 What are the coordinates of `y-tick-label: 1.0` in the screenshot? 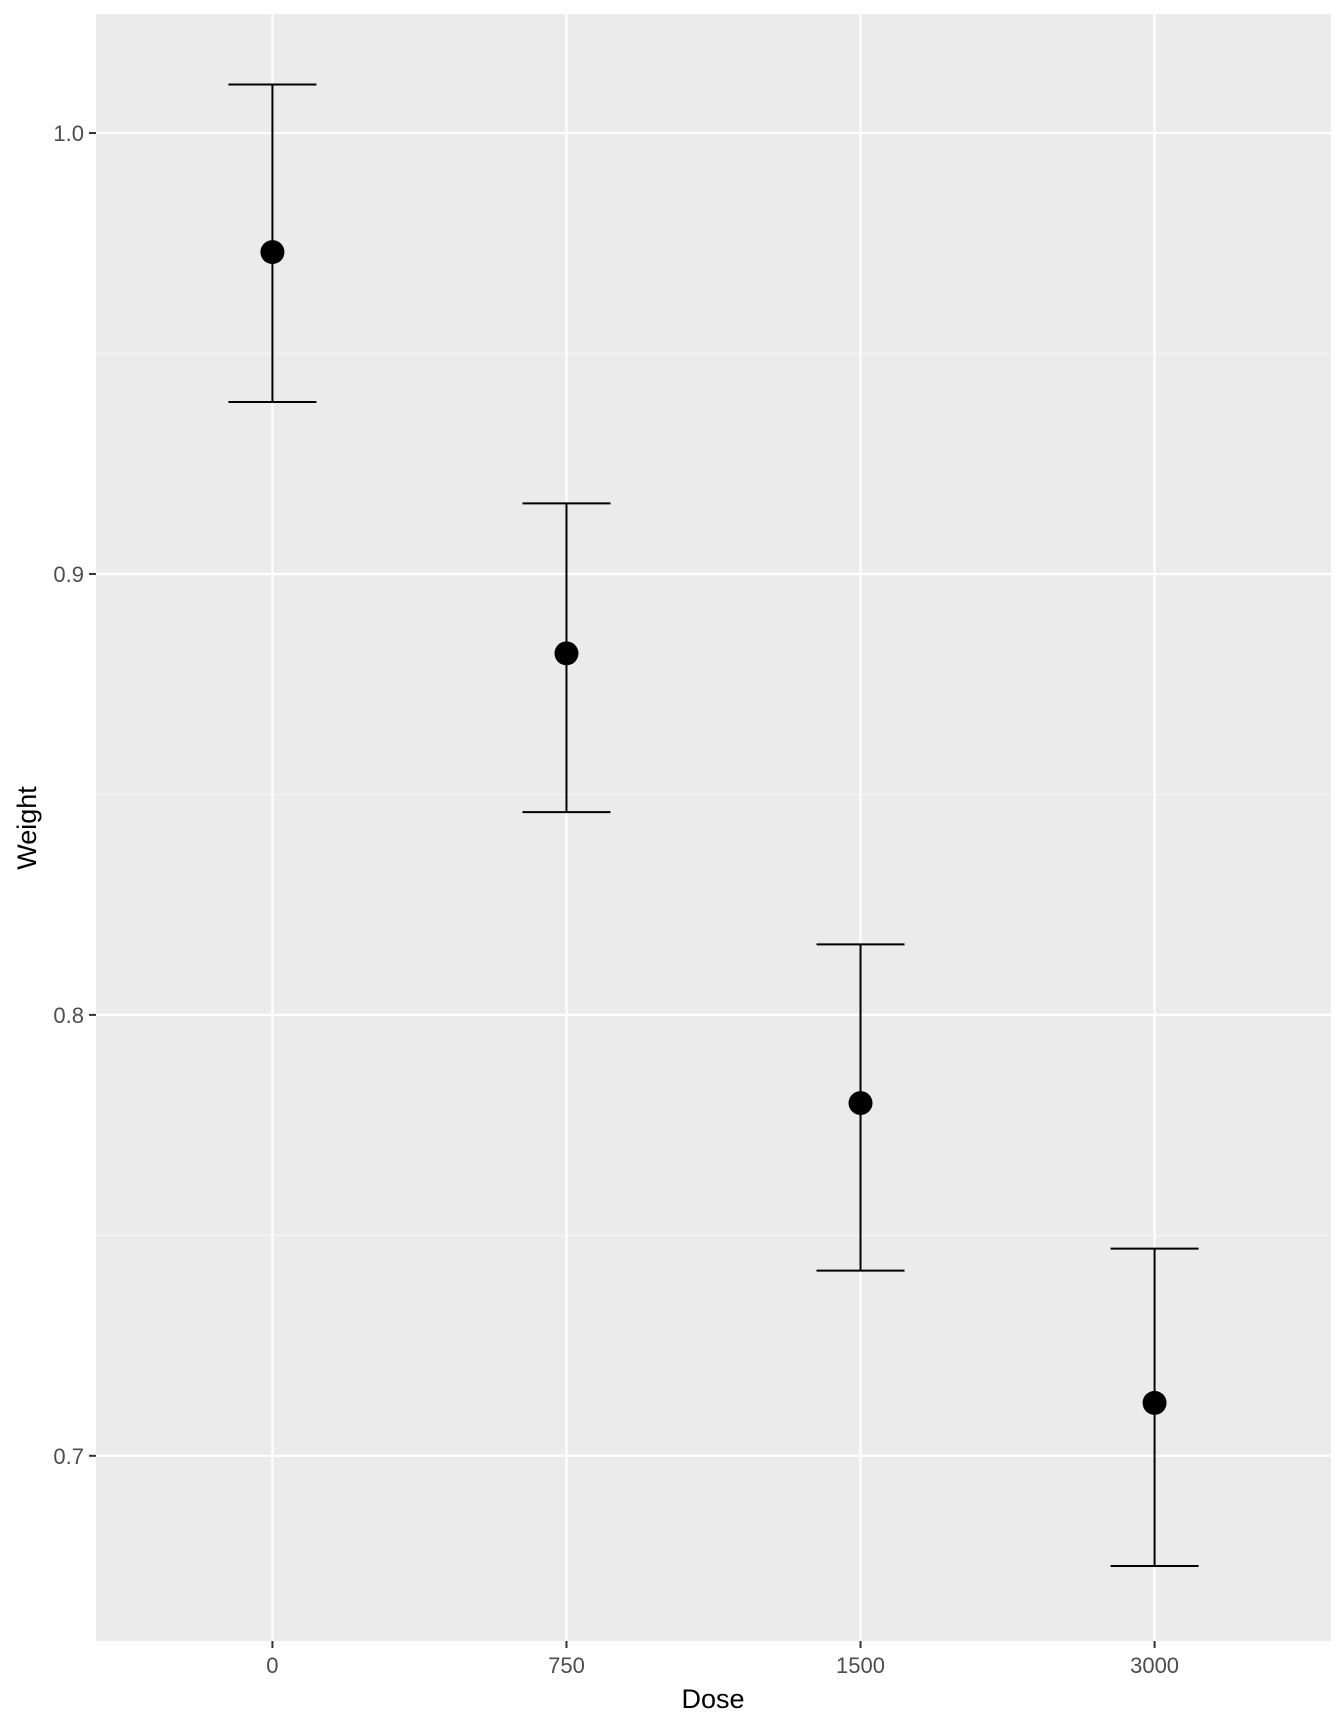 It's located at (68, 133).